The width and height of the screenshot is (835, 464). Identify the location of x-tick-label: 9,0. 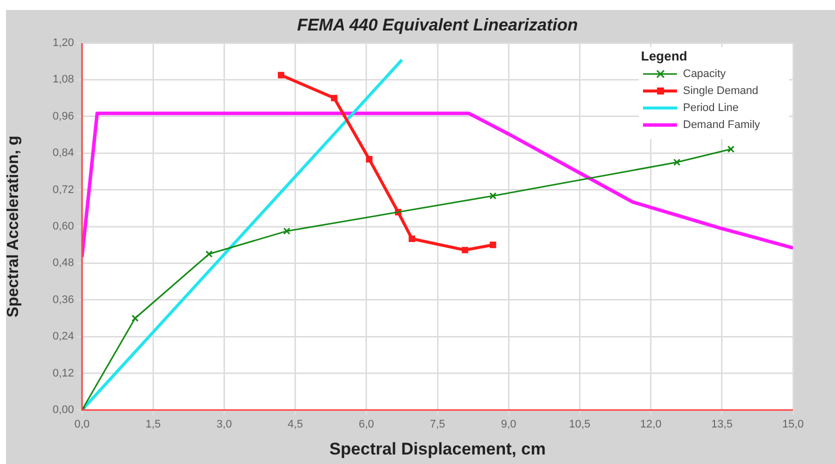
(508, 424).